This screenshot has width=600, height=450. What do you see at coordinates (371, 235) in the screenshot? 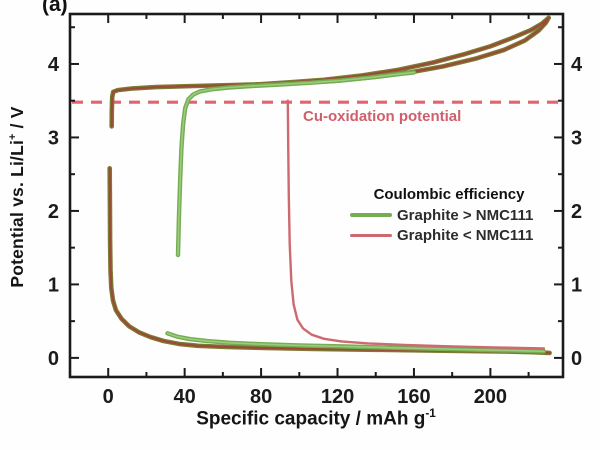
I see `legend-swatch-red-line` at bounding box center [371, 235].